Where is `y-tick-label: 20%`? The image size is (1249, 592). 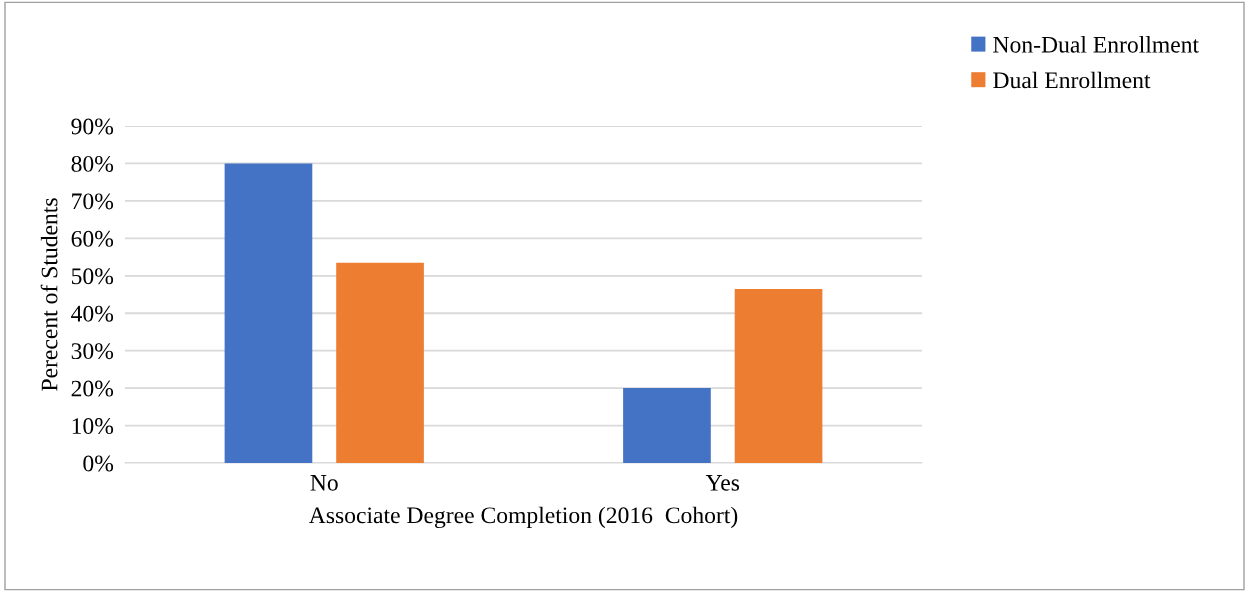 y-tick-label: 20% is located at coordinates (92, 388).